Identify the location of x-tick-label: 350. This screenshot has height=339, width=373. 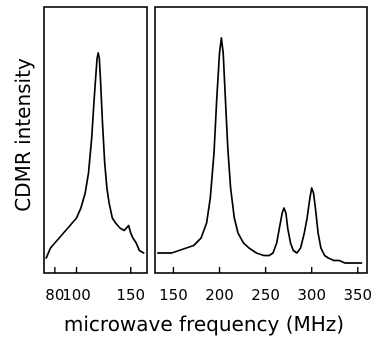
(357, 295).